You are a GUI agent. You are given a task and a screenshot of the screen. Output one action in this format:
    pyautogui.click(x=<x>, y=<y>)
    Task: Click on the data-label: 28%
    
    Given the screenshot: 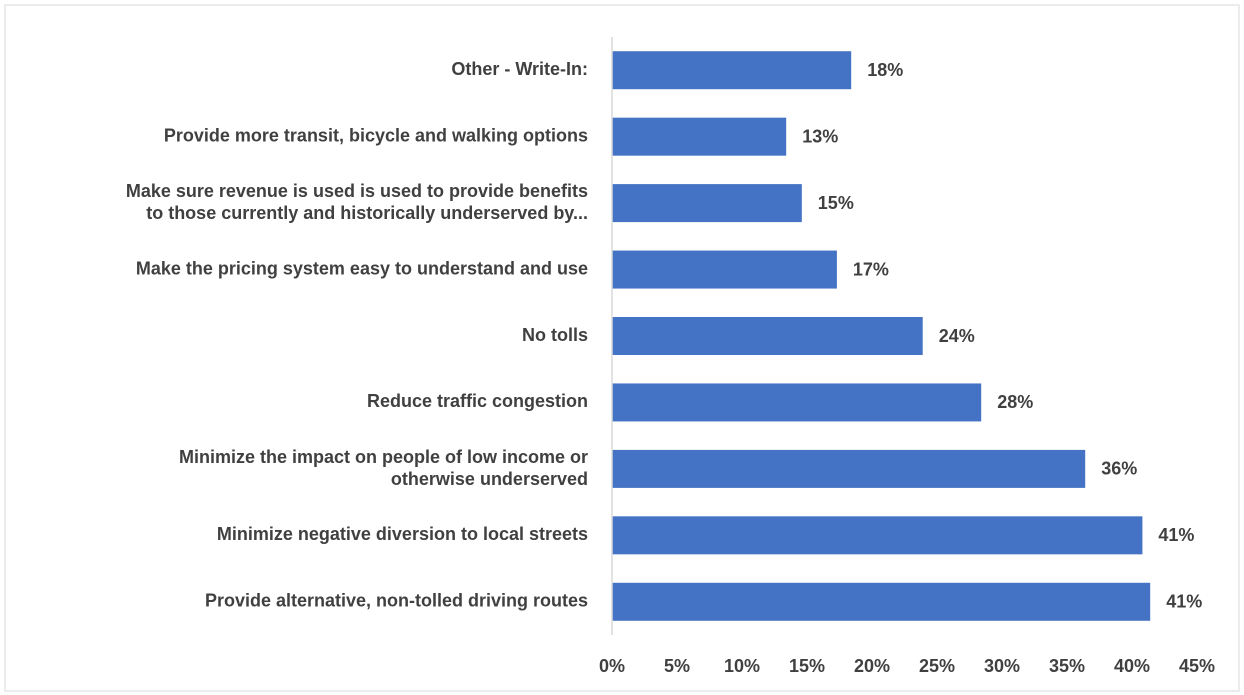 What is the action you would take?
    pyautogui.click(x=1015, y=402)
    